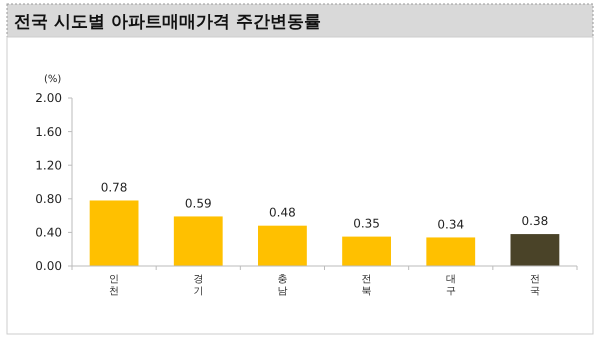  Describe the element at coordinates (367, 285) in the screenshot. I see `x-tick-label: 전북` at that location.